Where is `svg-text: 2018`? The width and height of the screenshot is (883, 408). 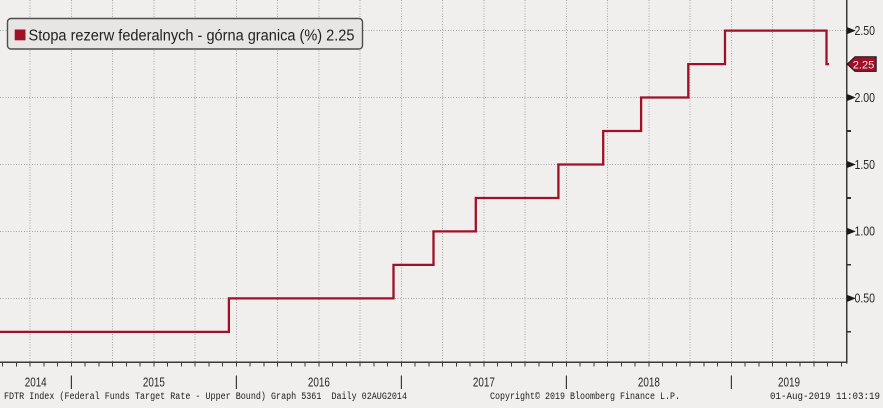 svg-text: 2018 is located at coordinates (649, 382).